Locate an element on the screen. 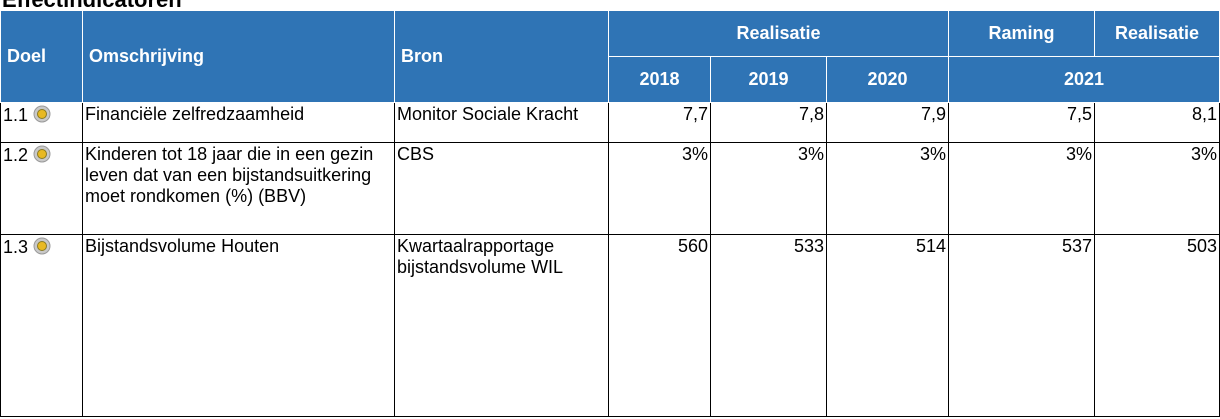 This screenshot has width=1220, height=419. text-cell: Bijstandsvolume Houten is located at coordinates (238, 325).